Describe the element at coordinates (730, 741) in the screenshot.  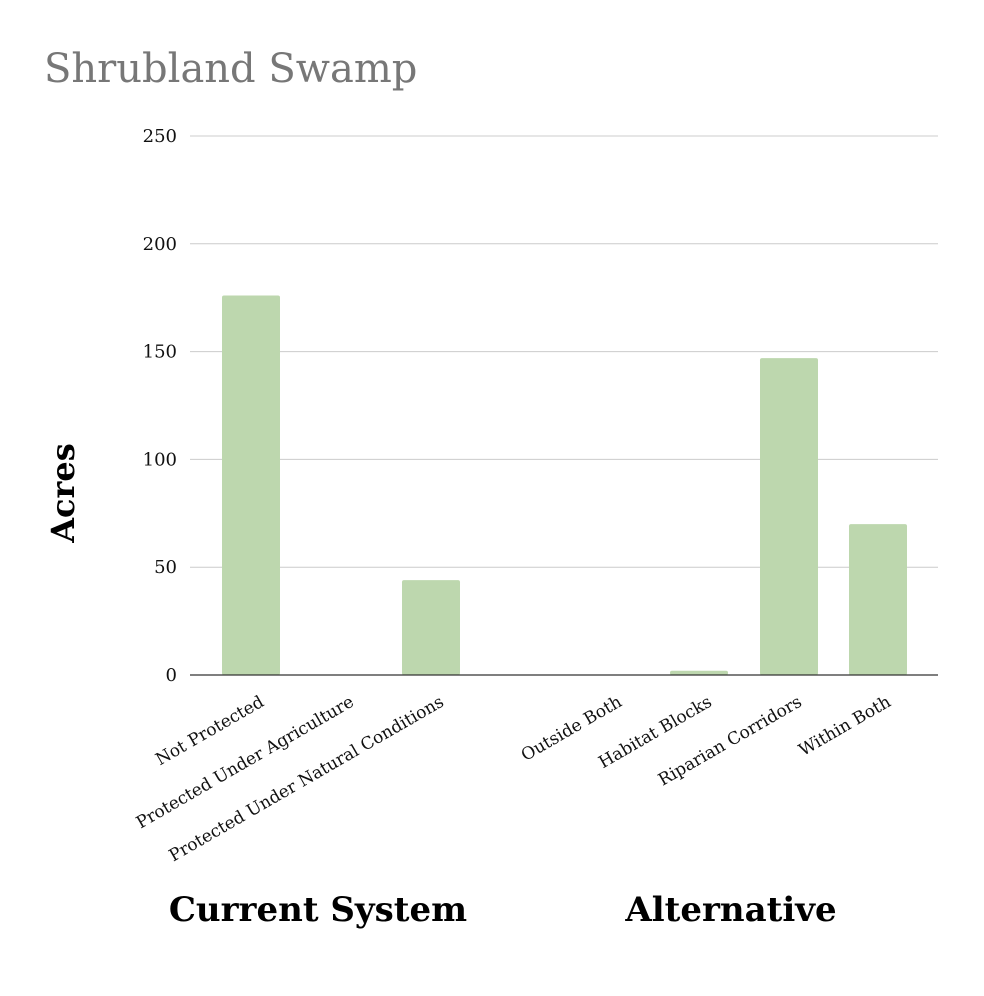
I see `x-category-label: Riparian Corridors` at that location.